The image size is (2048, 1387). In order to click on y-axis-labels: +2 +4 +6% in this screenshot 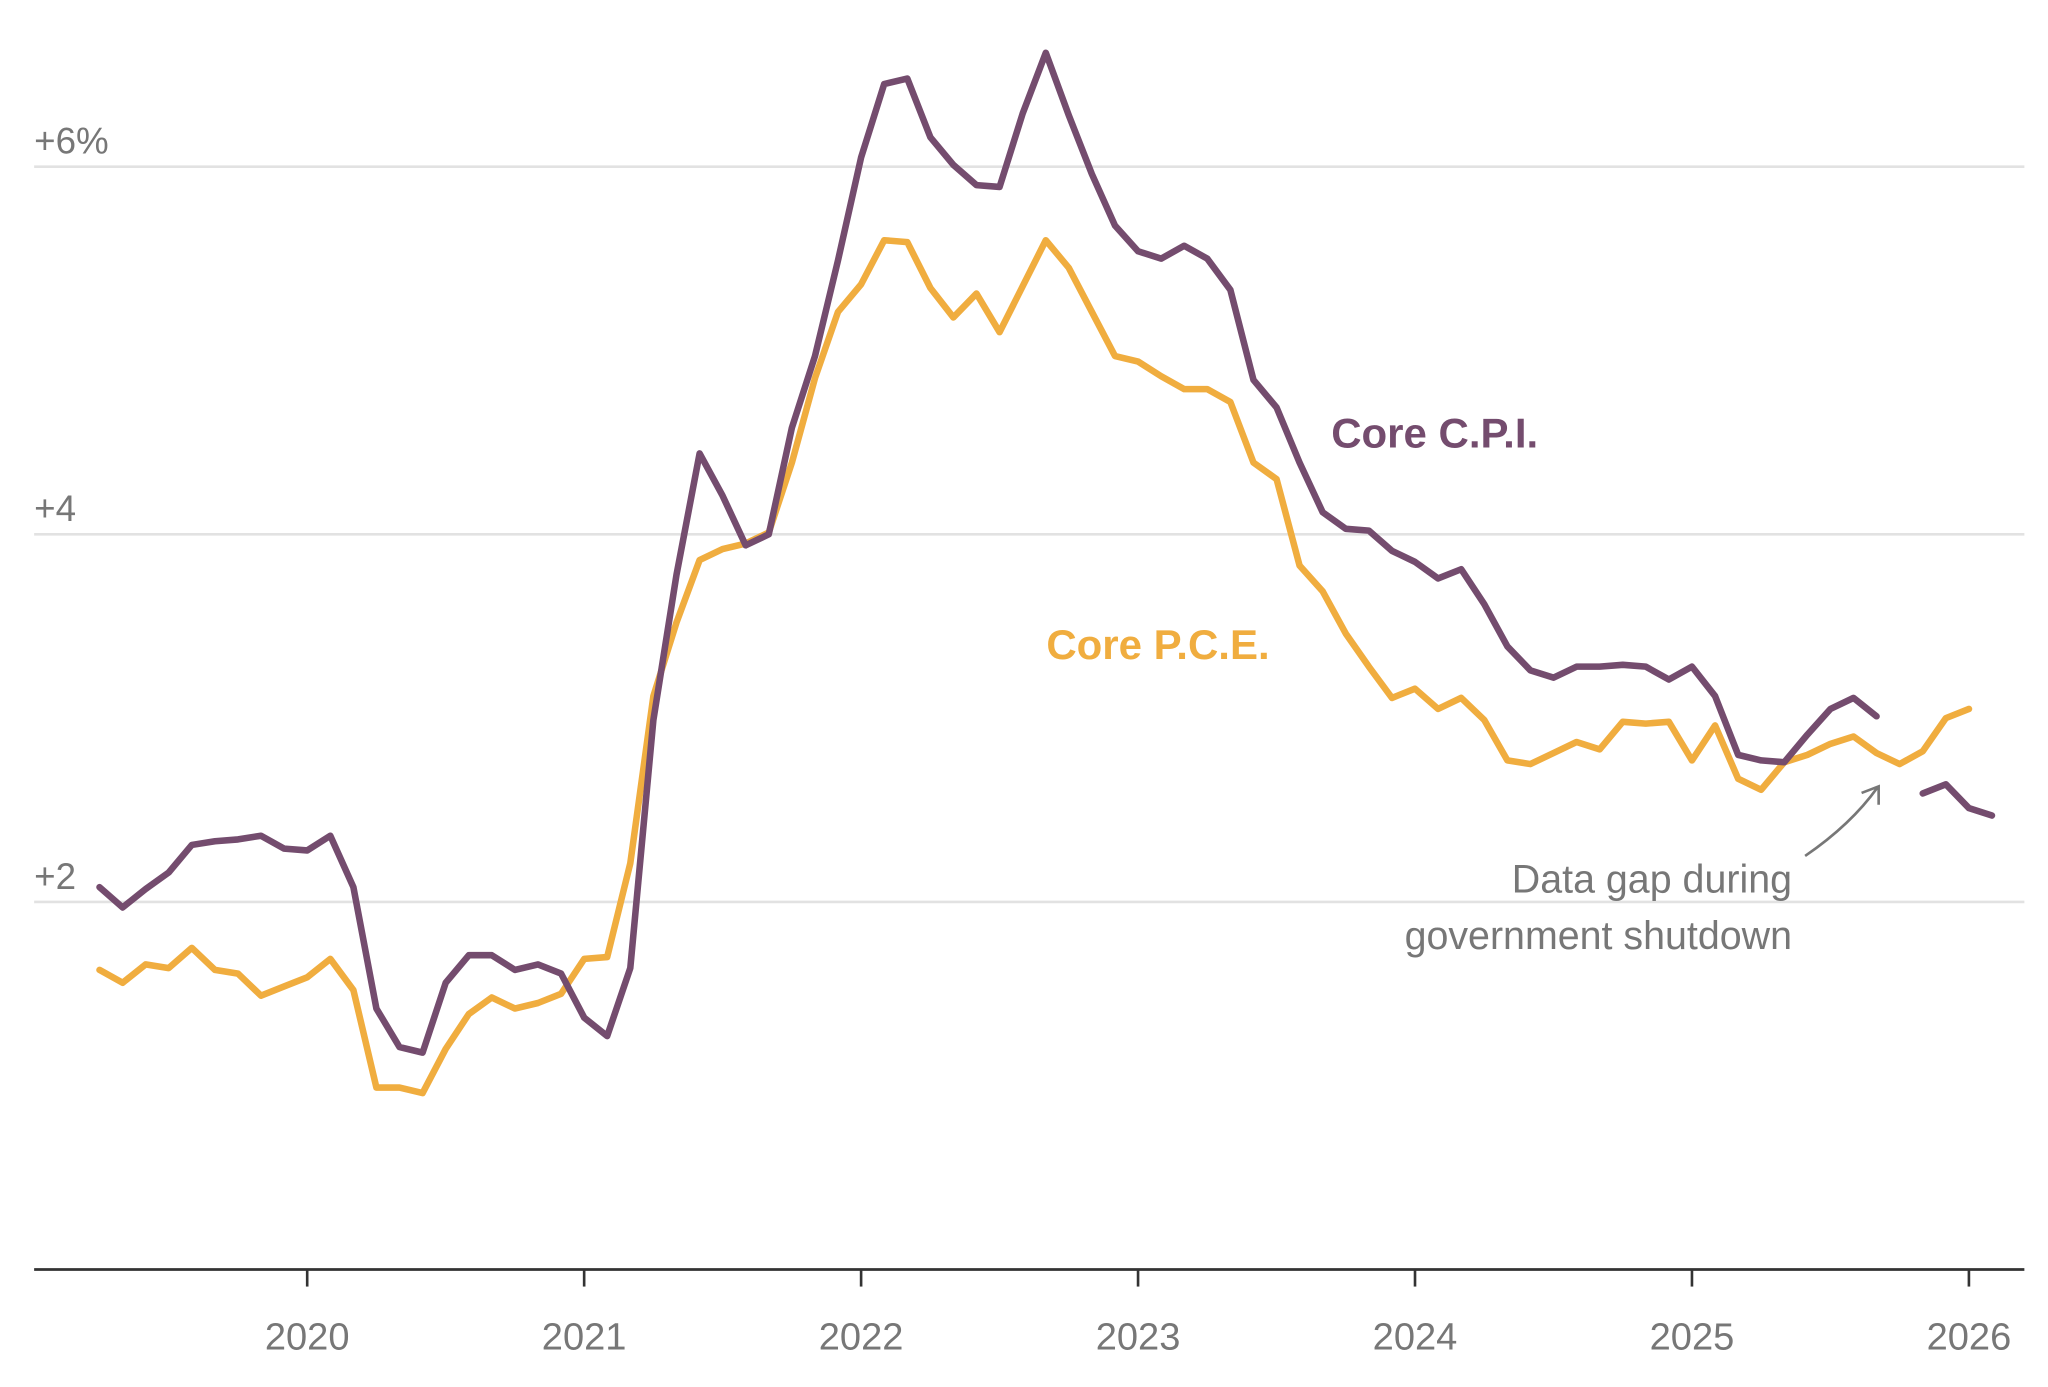, I will do `click(71, 509)`.